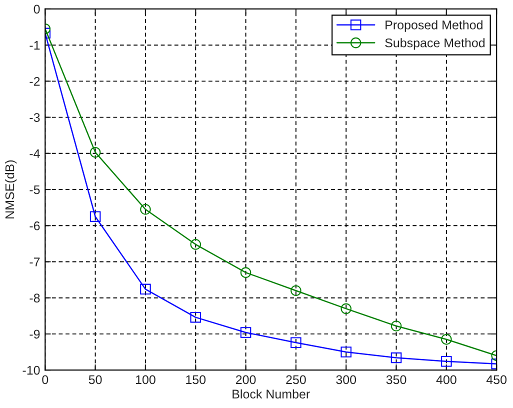 The image size is (513, 408). Describe the element at coordinates (396, 379) in the screenshot. I see `x-tick-label: 350` at that location.